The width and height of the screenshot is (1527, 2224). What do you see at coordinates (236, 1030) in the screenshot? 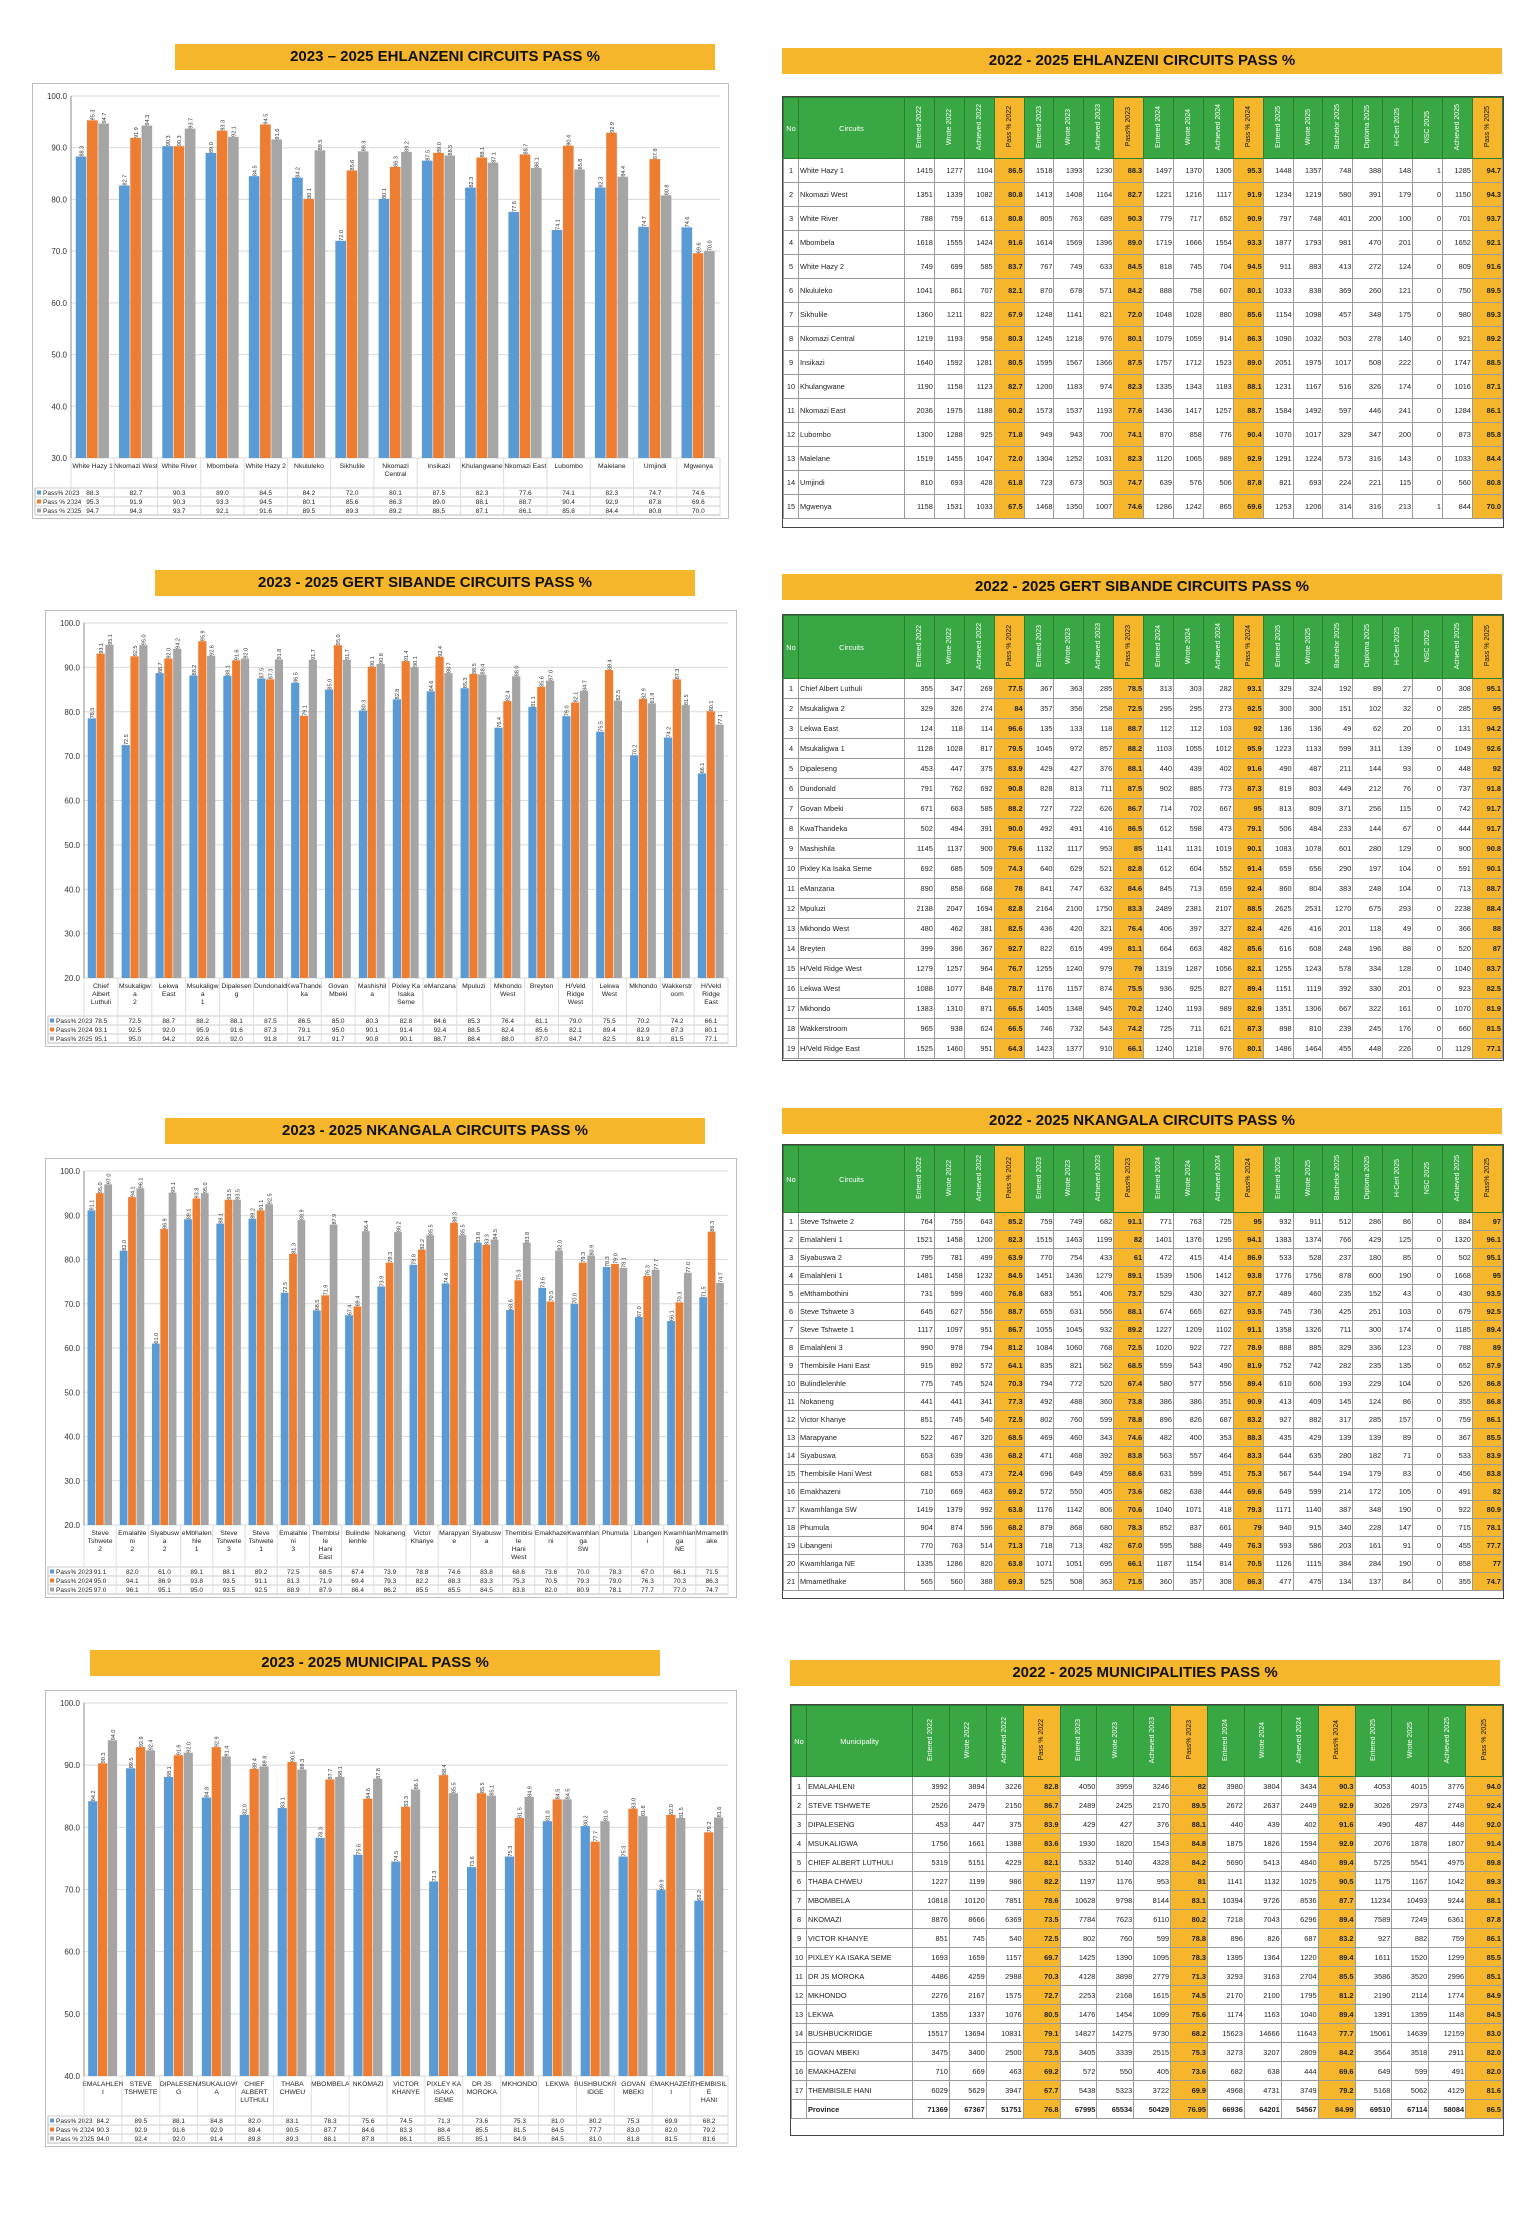
I see `chart-table-value: 91.6` at bounding box center [236, 1030].